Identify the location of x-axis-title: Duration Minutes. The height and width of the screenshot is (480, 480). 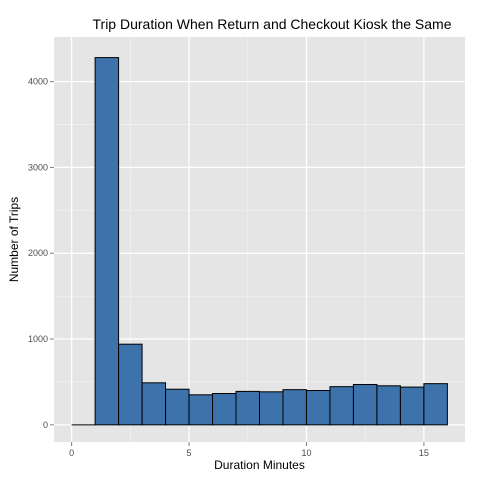
(259, 465).